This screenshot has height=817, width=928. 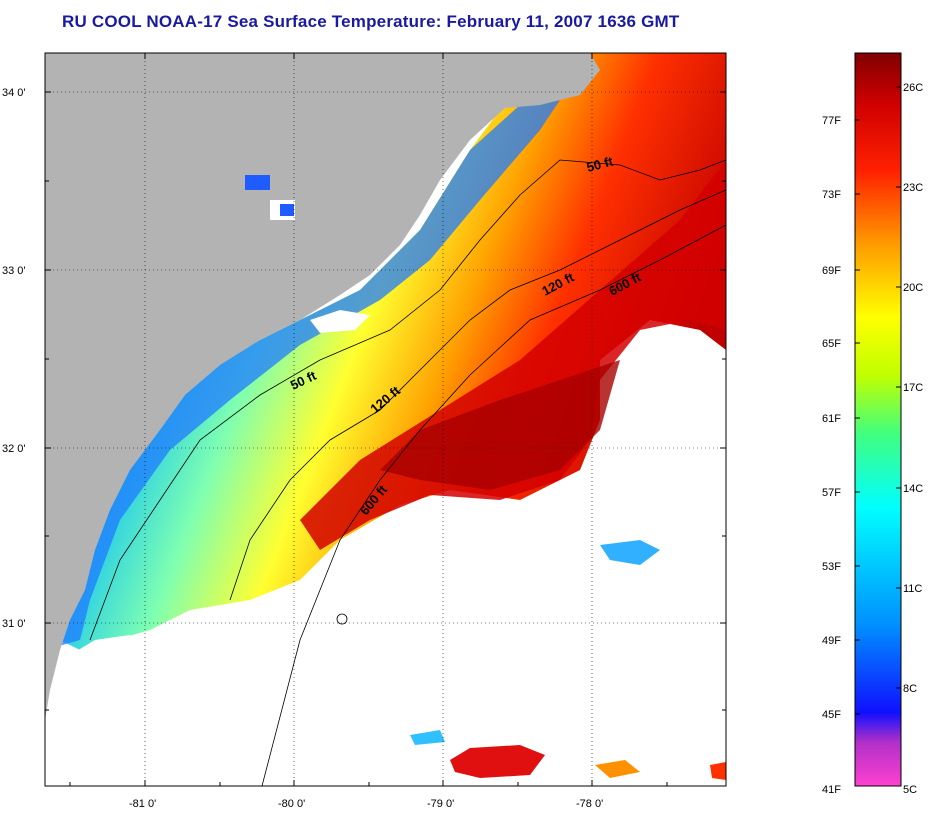 What do you see at coordinates (831, 419) in the screenshot?
I see `colorbar-f-label: 61F` at bounding box center [831, 419].